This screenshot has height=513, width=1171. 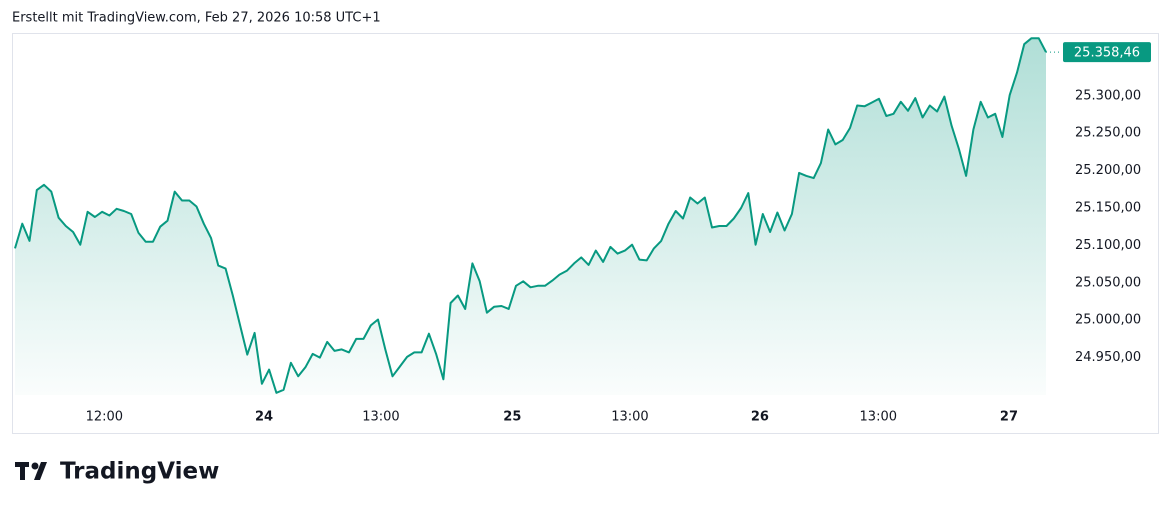 What do you see at coordinates (31, 471) in the screenshot?
I see `logo-icon` at bounding box center [31, 471].